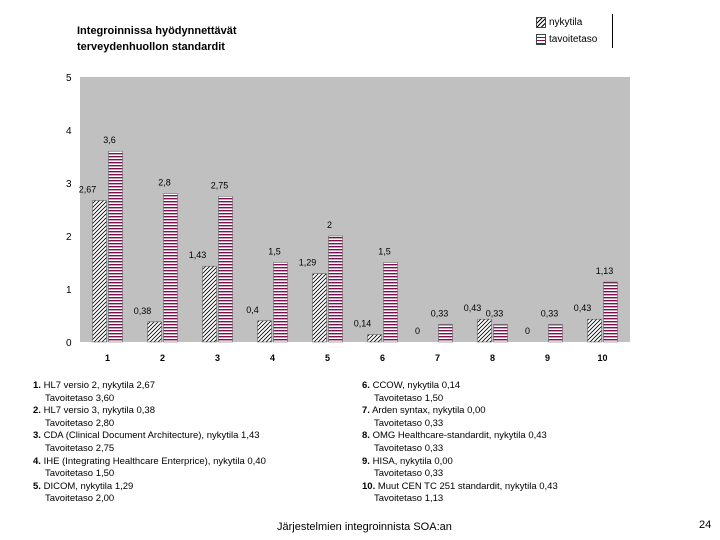 This screenshot has width=720, height=540. Describe the element at coordinates (193, 386) in the screenshot. I see `standard-item-name: 1. HL7 versio 2, nykytila 2,67` at that location.